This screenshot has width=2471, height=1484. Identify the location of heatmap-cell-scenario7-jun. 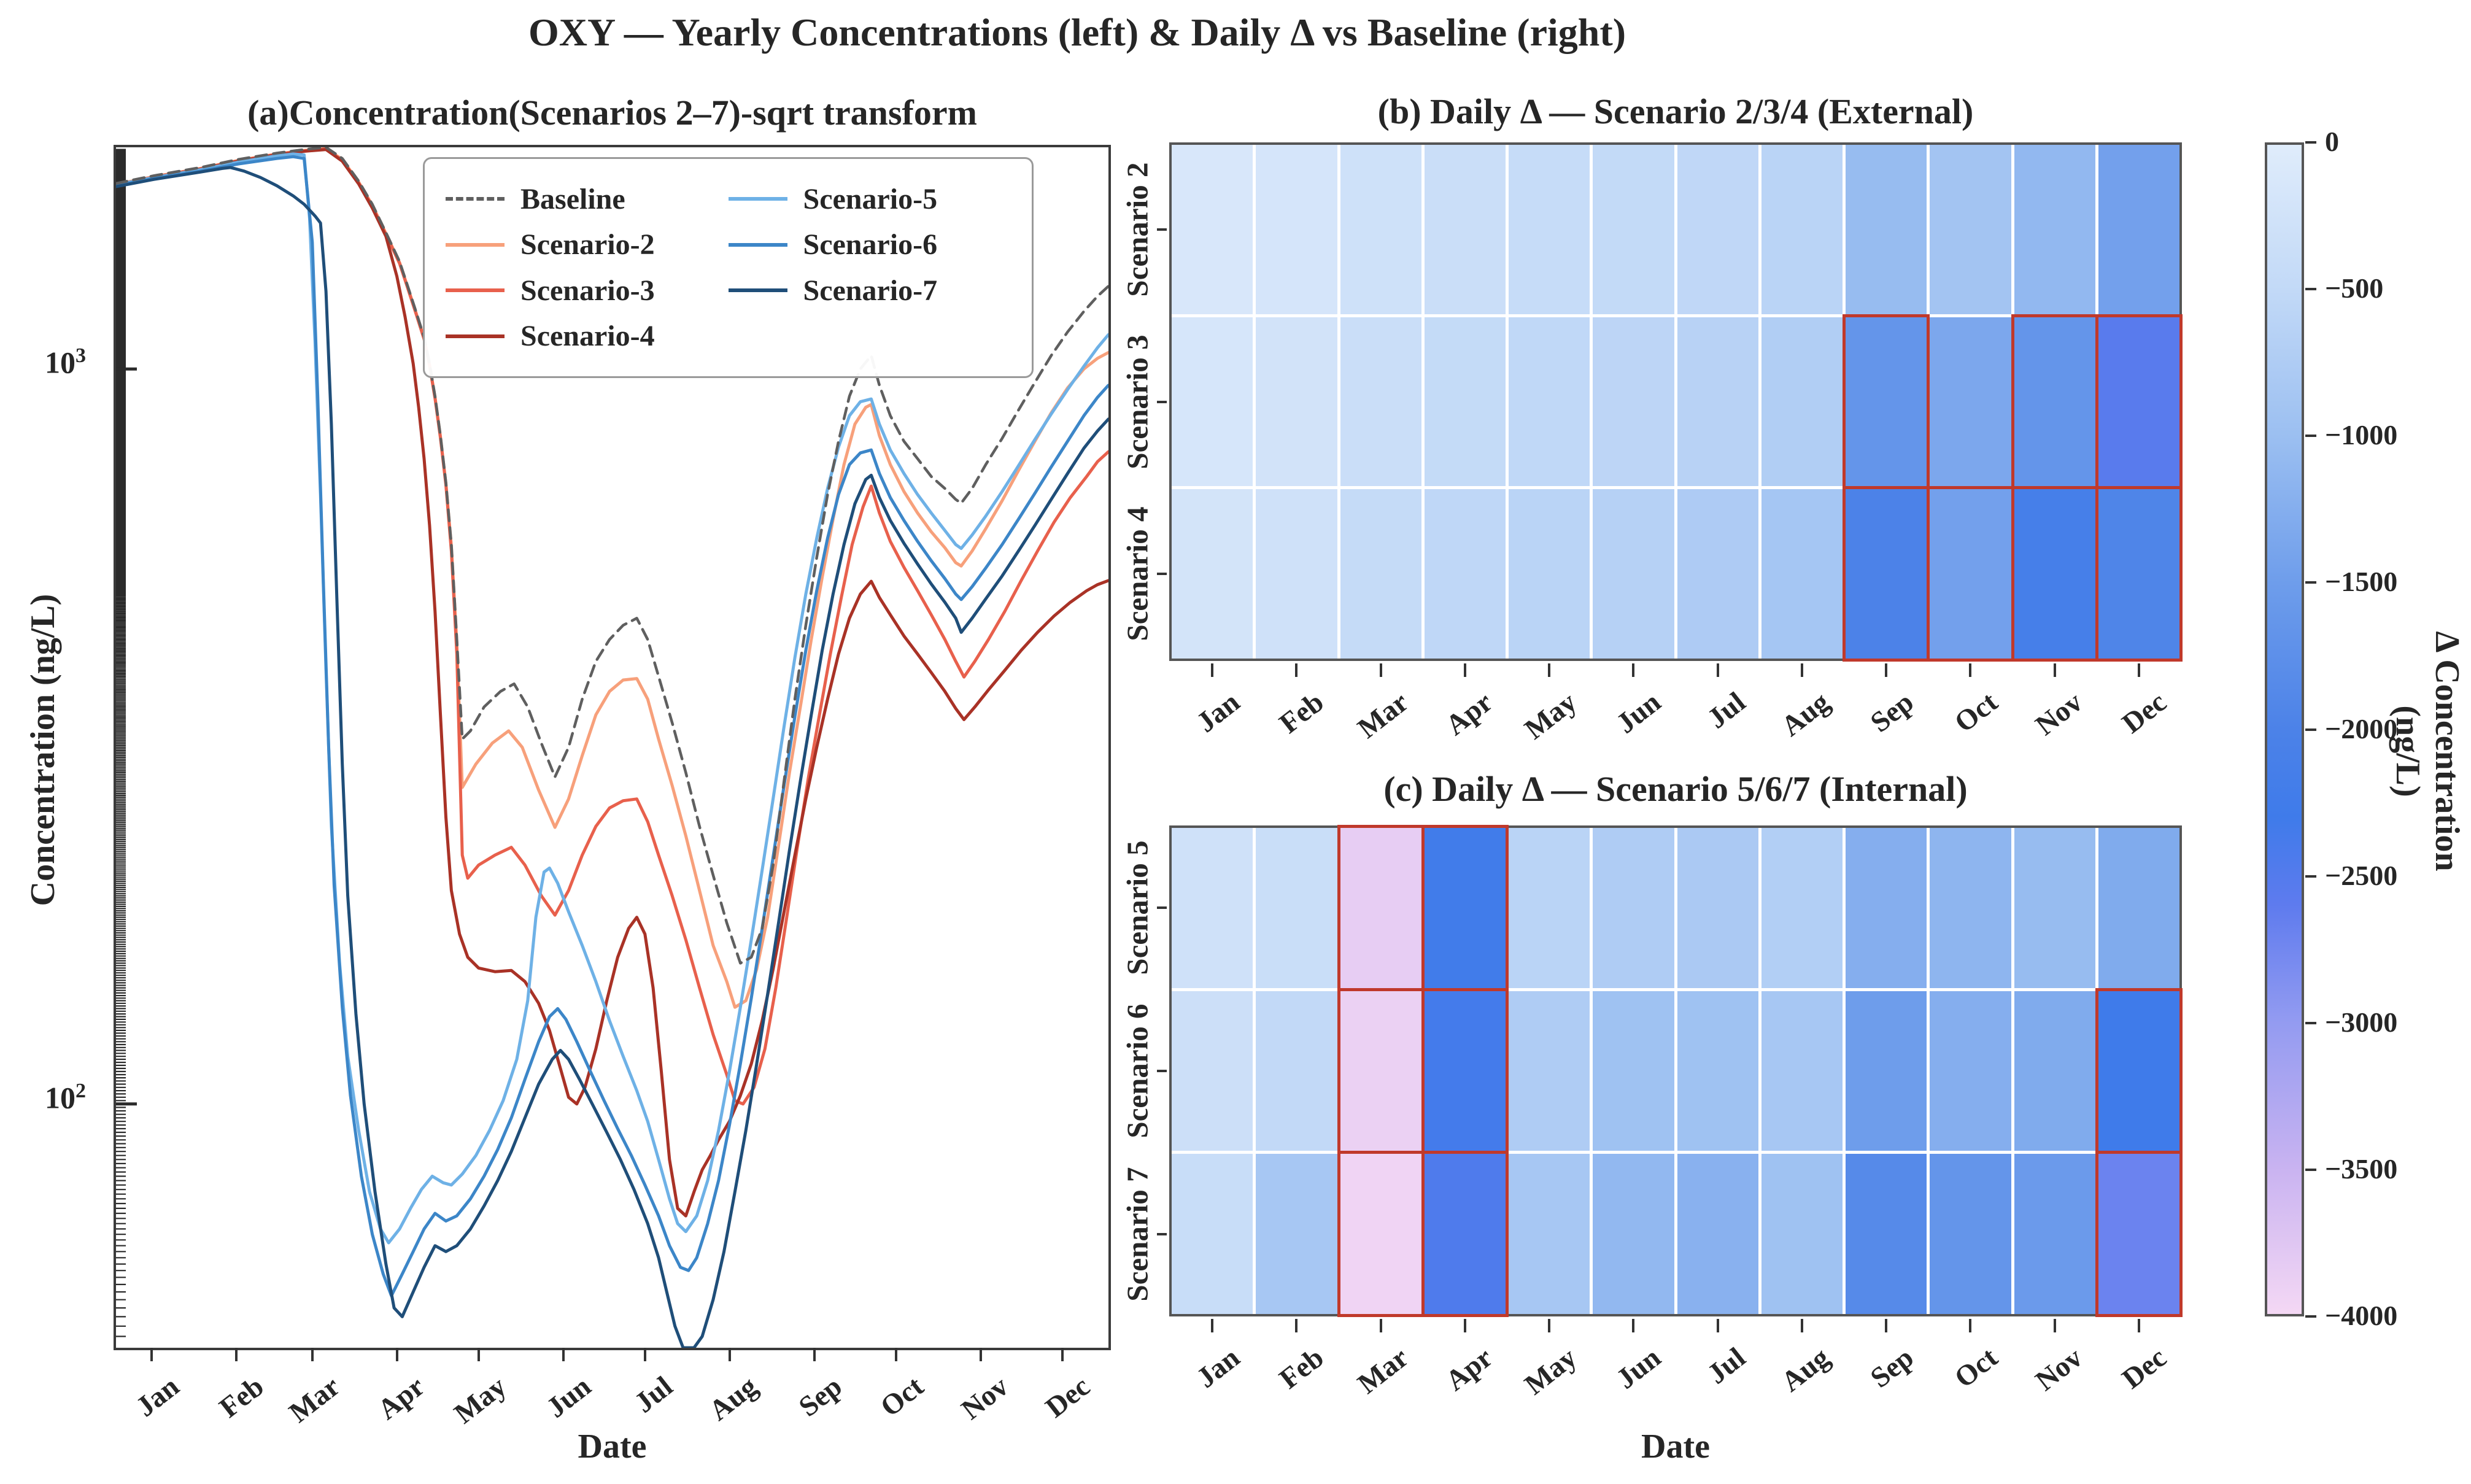
(1634, 1234).